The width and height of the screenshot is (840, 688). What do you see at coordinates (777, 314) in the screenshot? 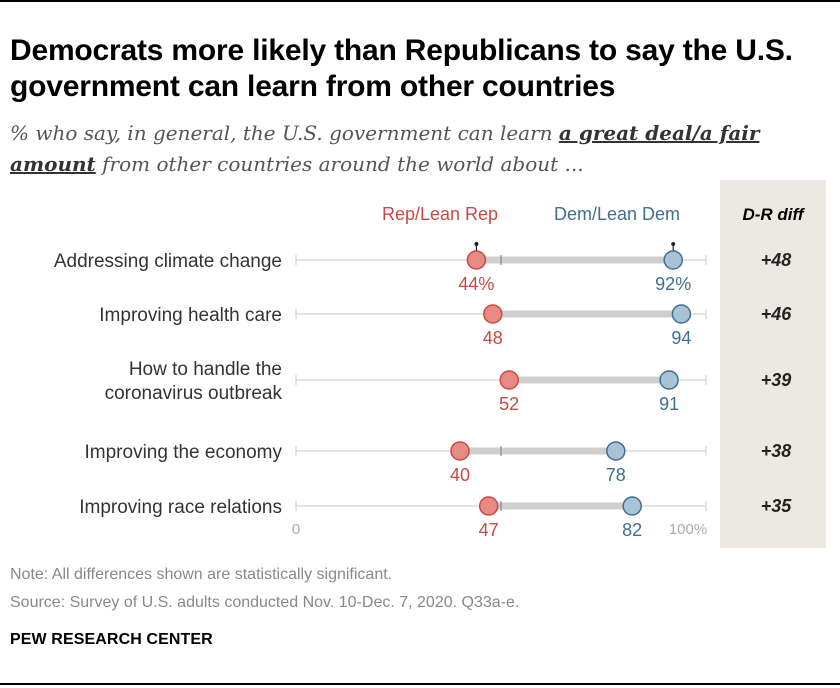
I see `diff-value: +46` at bounding box center [777, 314].